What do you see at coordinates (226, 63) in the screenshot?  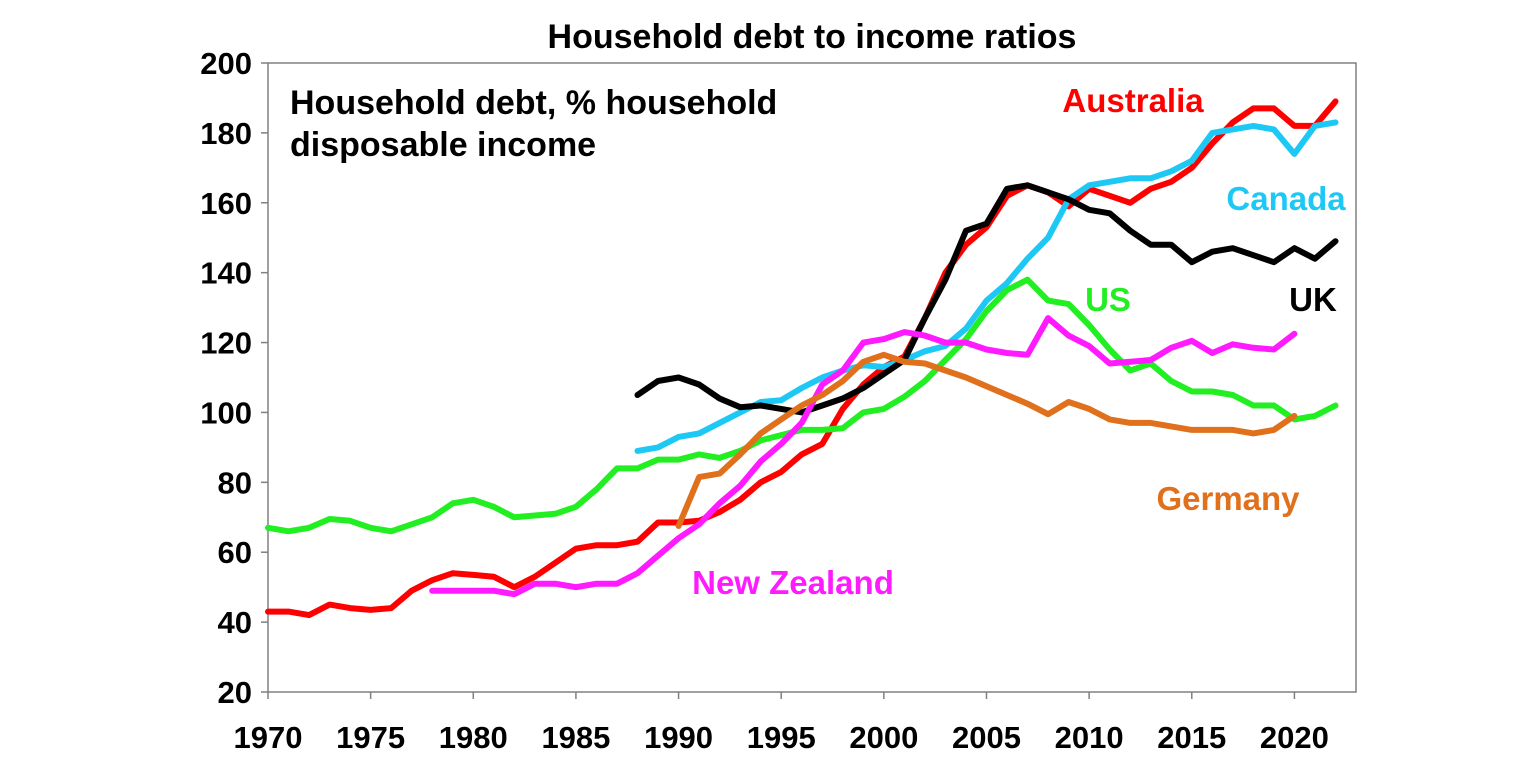 I see `y-tick-label: 200` at bounding box center [226, 63].